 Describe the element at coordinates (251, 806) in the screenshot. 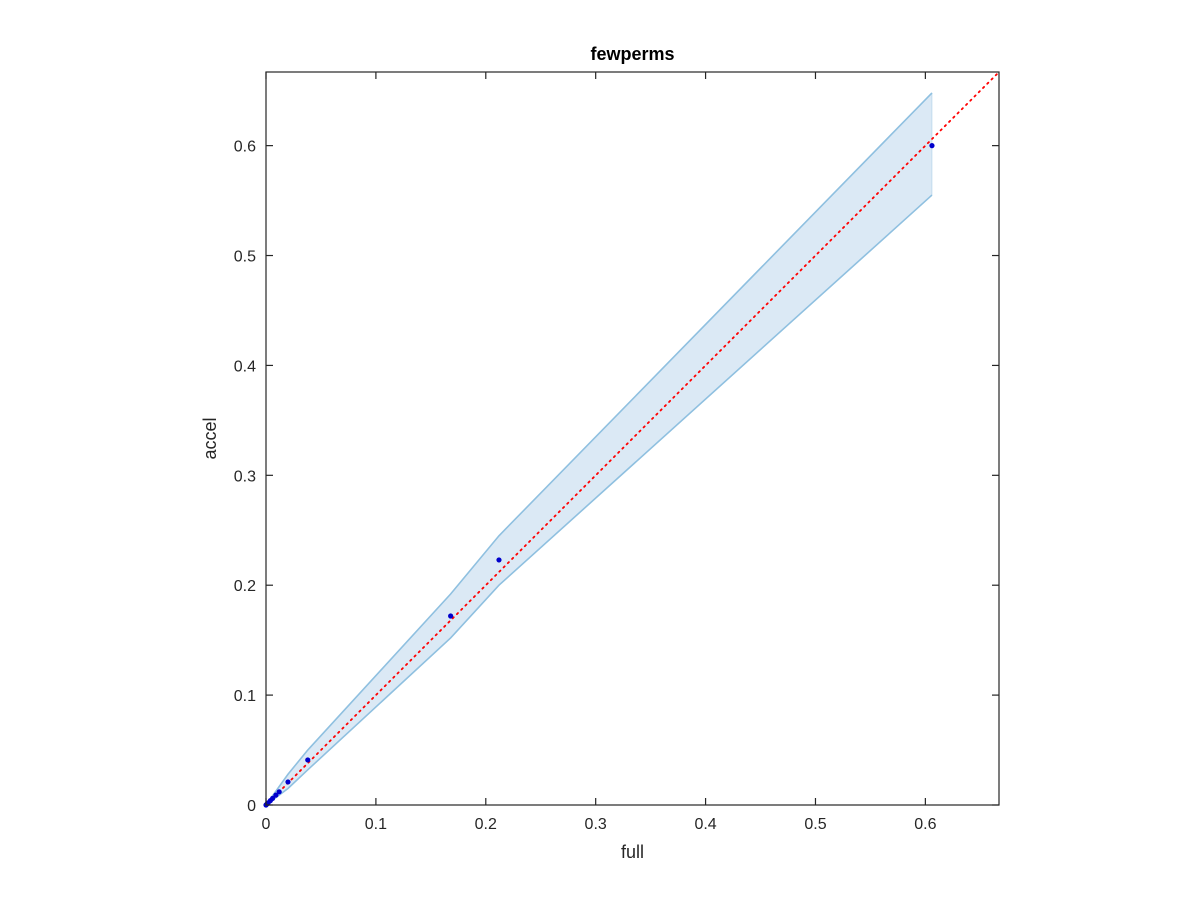

I see `y-tick-label: 0` at that location.